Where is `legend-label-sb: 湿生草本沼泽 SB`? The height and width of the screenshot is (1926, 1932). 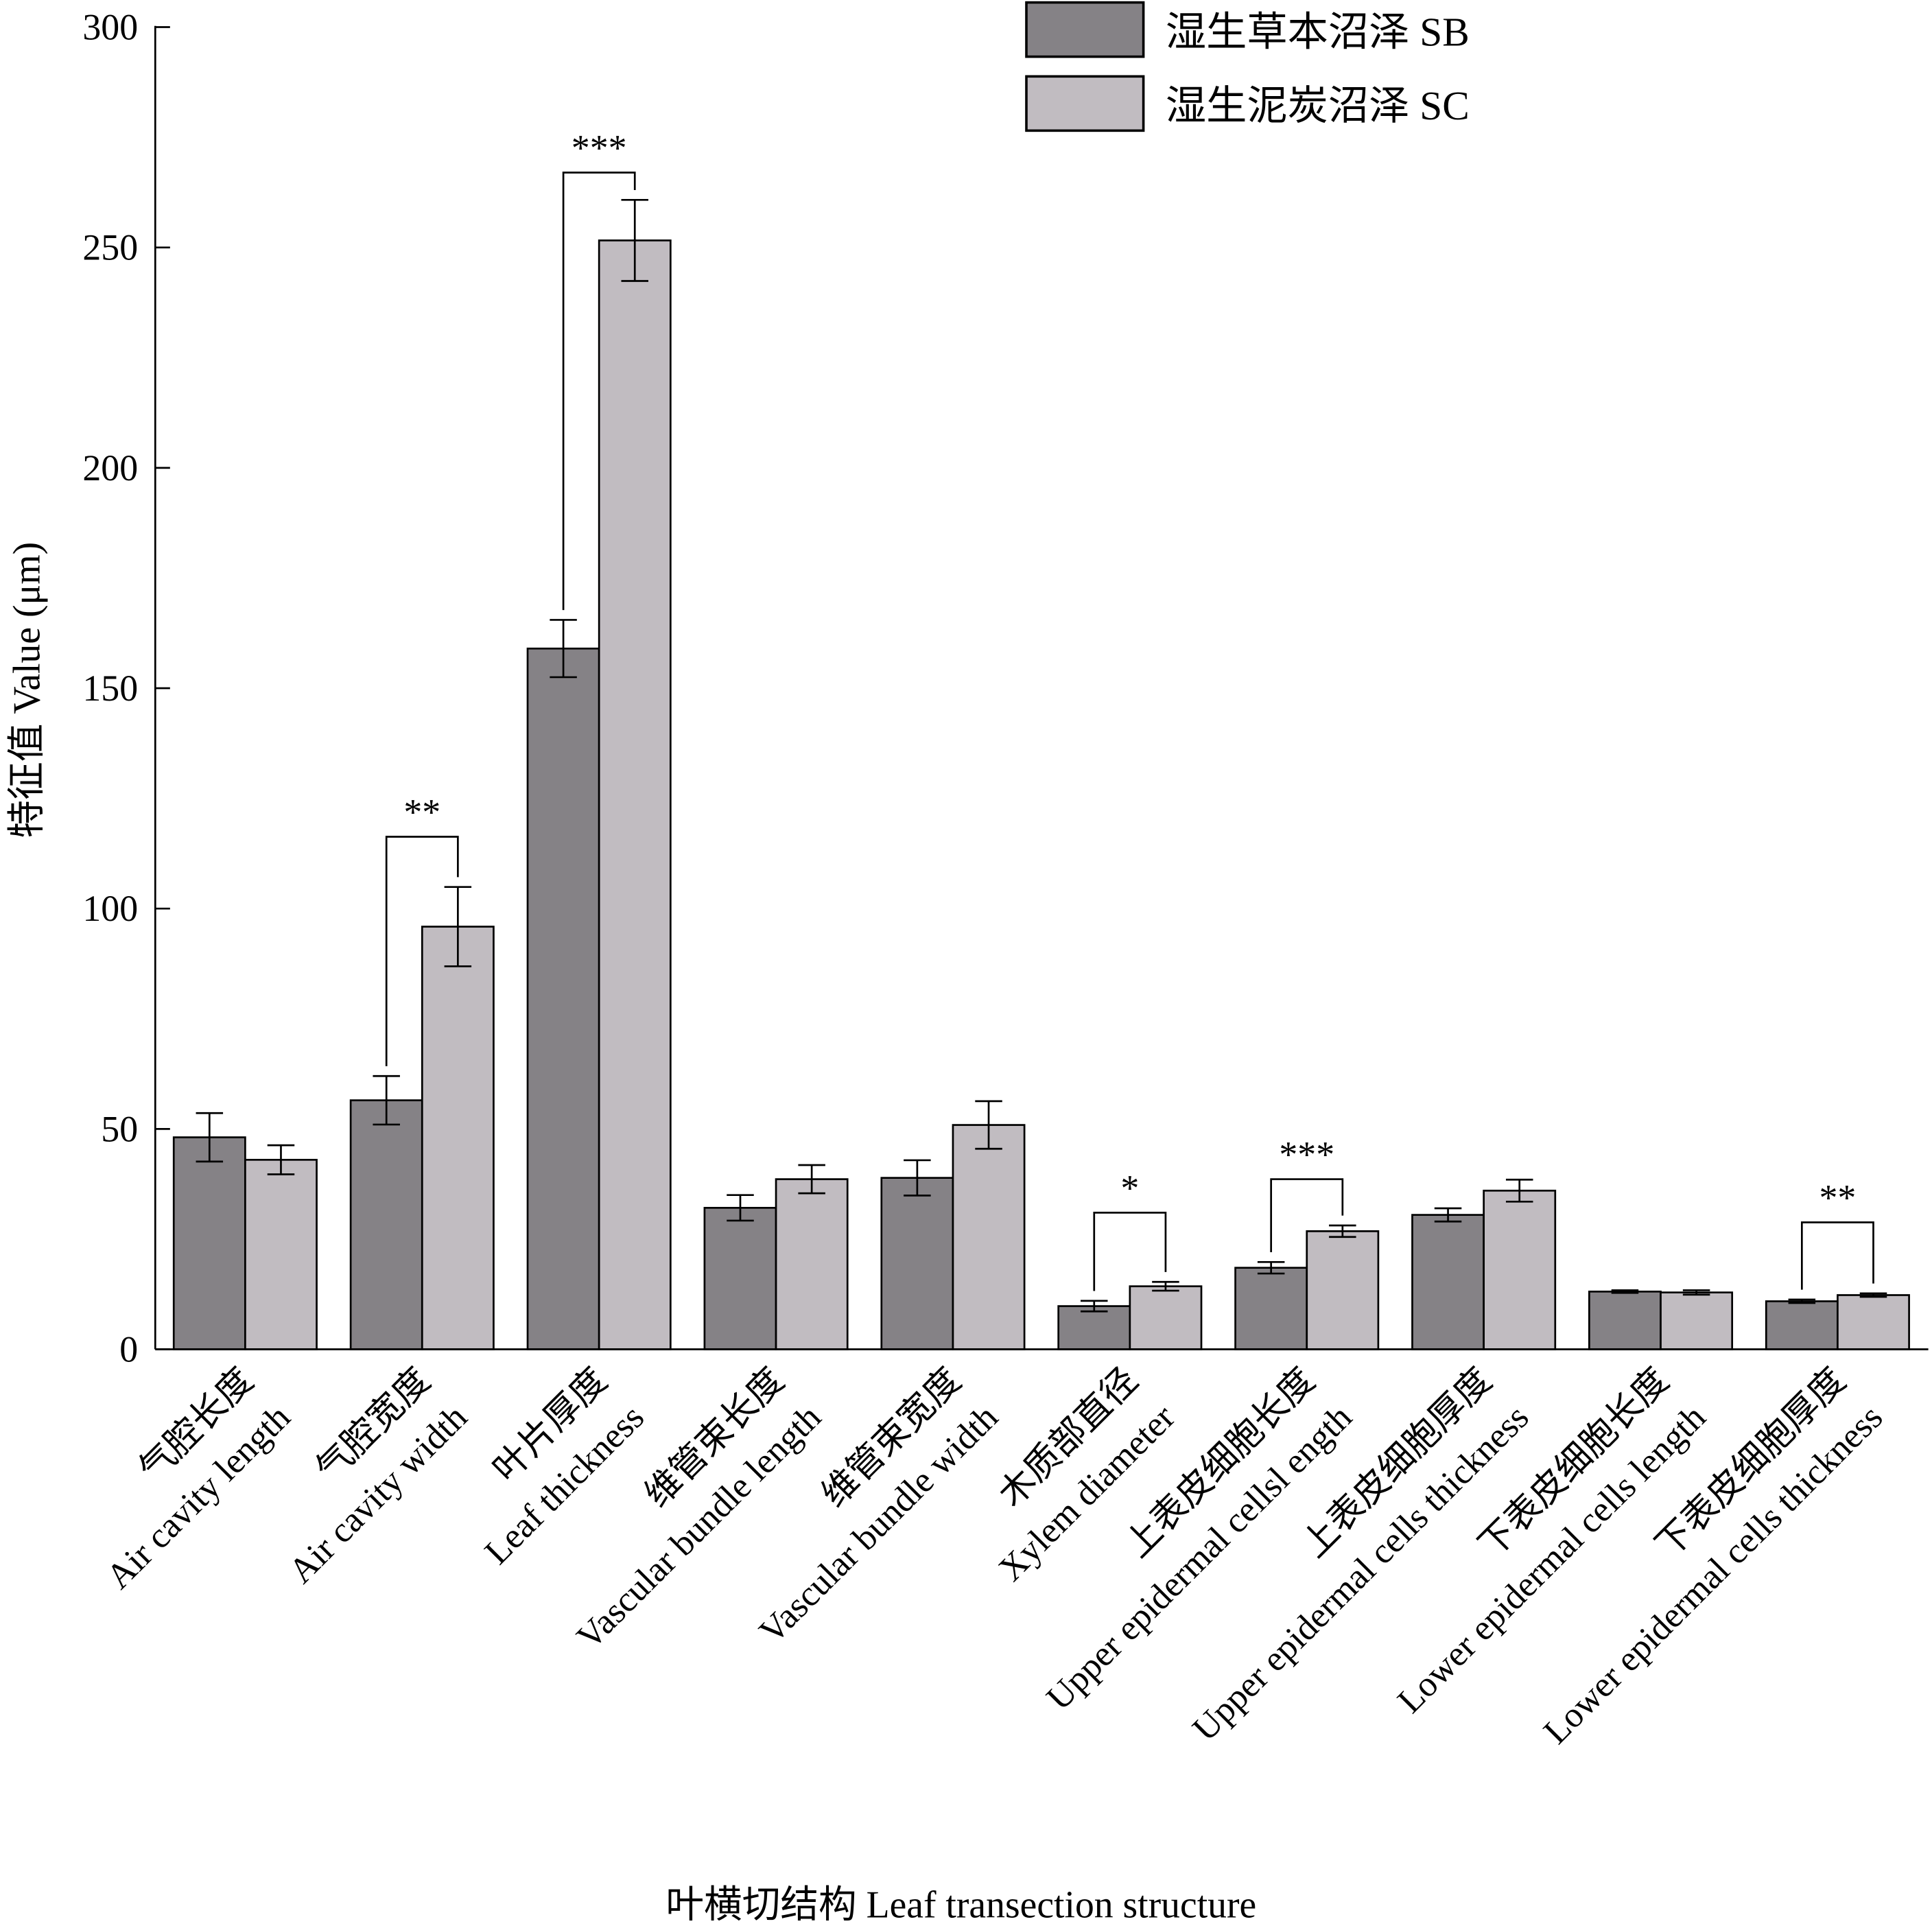 legend-label-sb: 湿生草本沼泽 SB is located at coordinates (1318, 32).